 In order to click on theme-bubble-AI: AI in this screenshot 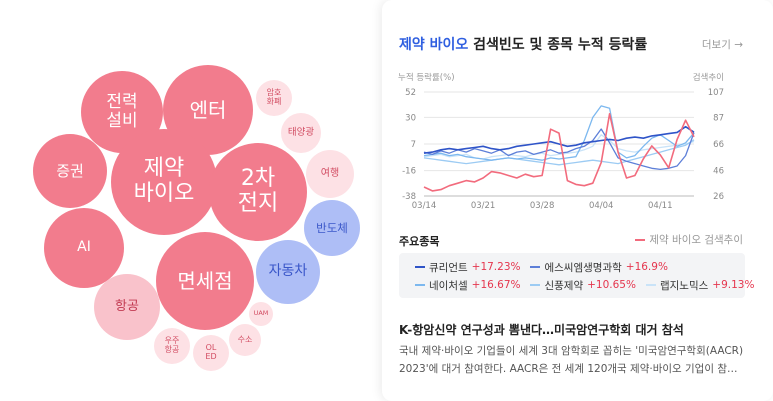, I will do `click(84, 248)`.